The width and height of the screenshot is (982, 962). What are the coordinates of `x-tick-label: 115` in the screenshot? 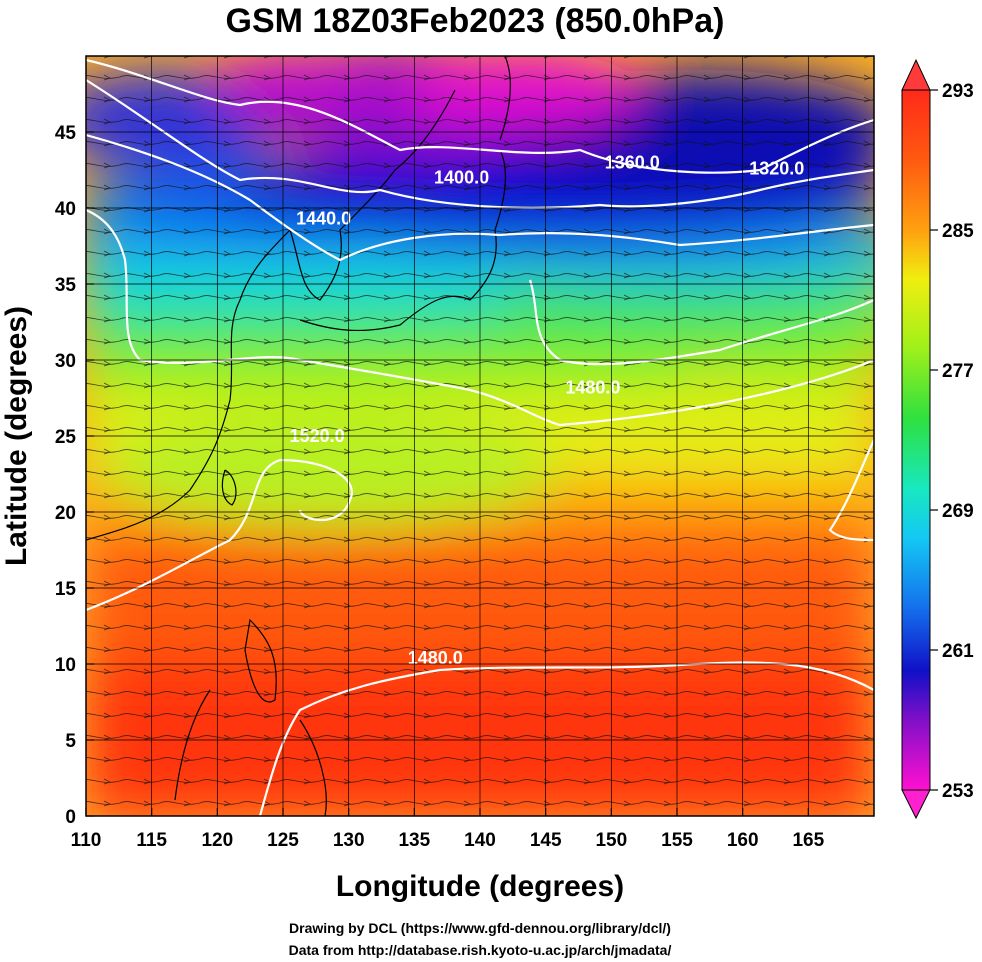 It's located at (151, 840).